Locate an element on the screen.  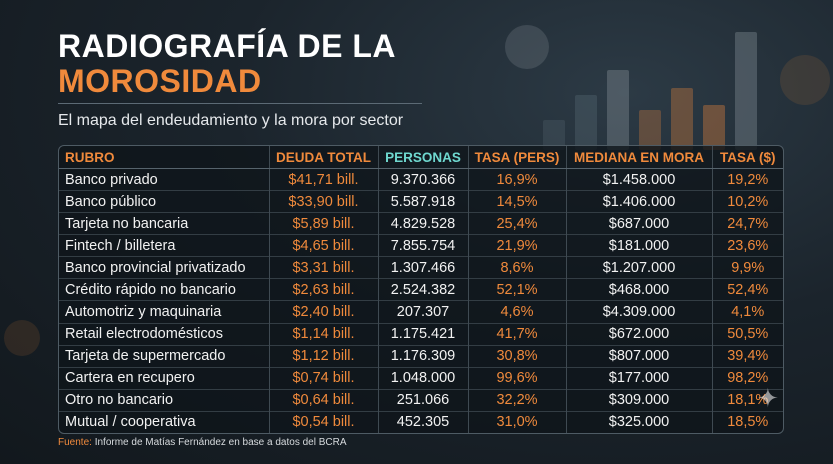
cell-personas: 452.305 is located at coordinates (422, 421).